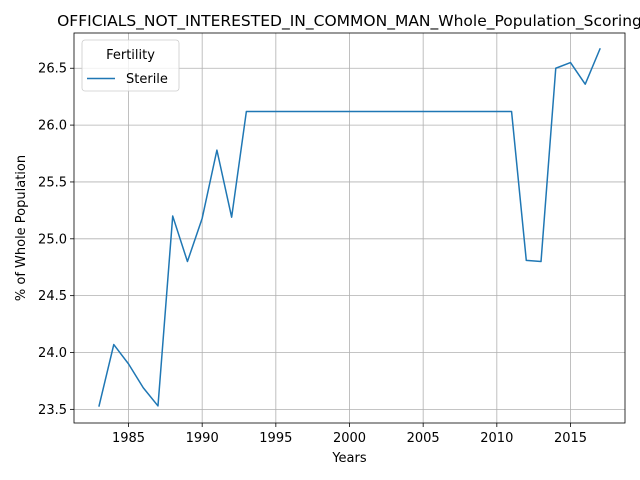 This screenshot has height=480, width=640. Describe the element at coordinates (349, 458) in the screenshot. I see `x-axis-label: Years` at that location.